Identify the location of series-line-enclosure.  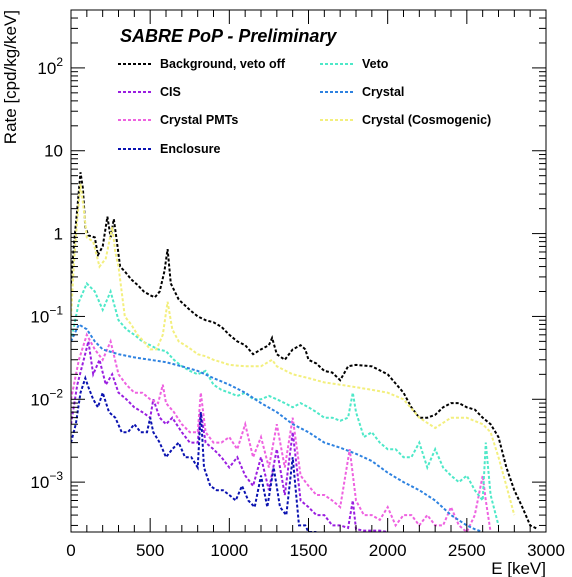
(194, 453).